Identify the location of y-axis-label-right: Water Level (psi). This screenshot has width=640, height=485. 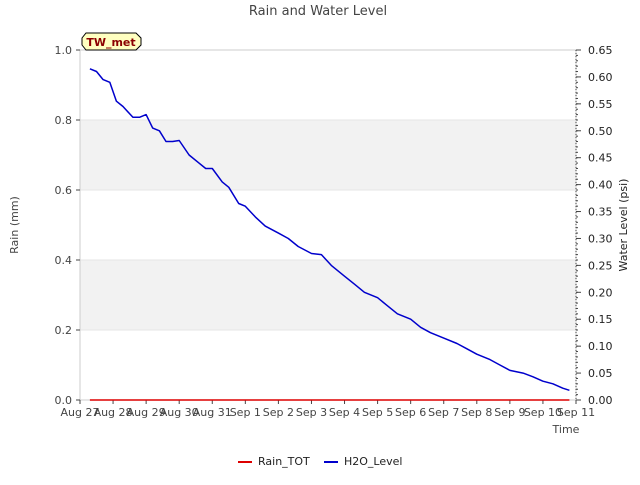
(623, 225).